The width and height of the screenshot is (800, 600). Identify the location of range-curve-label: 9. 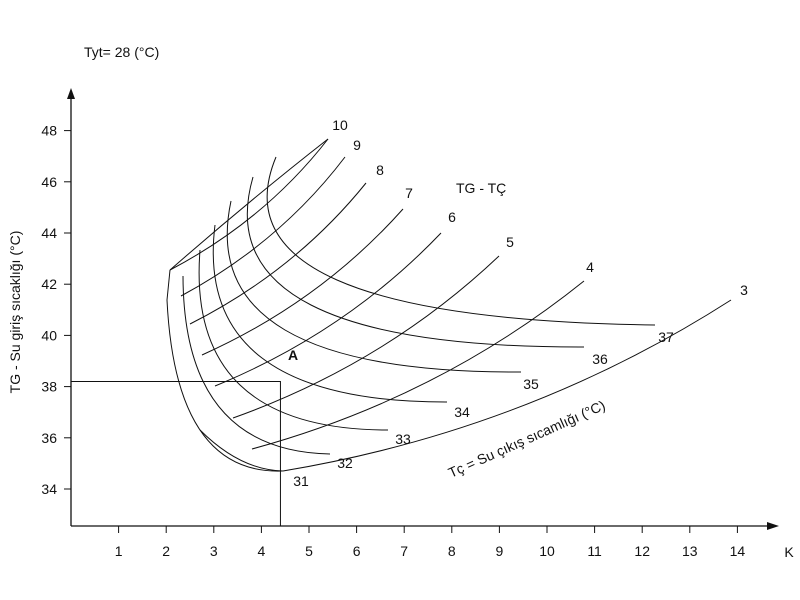
(357, 145).